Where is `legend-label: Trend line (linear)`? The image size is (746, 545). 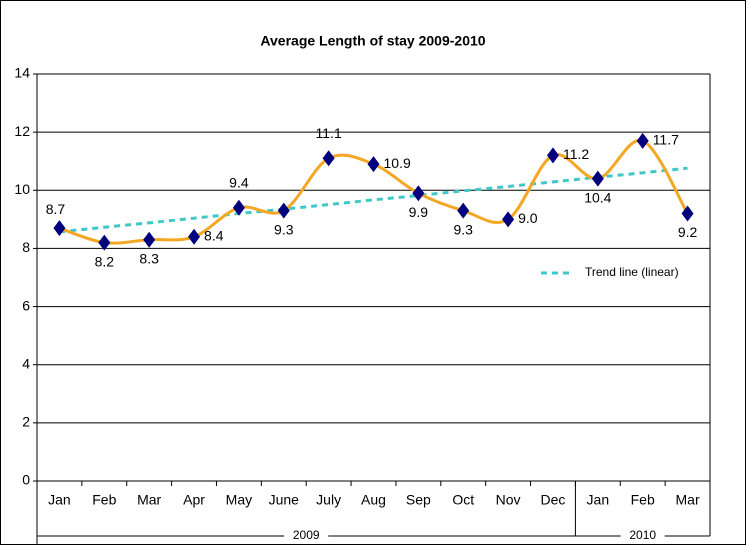
legend-label: Trend line (linear) is located at coordinates (632, 272).